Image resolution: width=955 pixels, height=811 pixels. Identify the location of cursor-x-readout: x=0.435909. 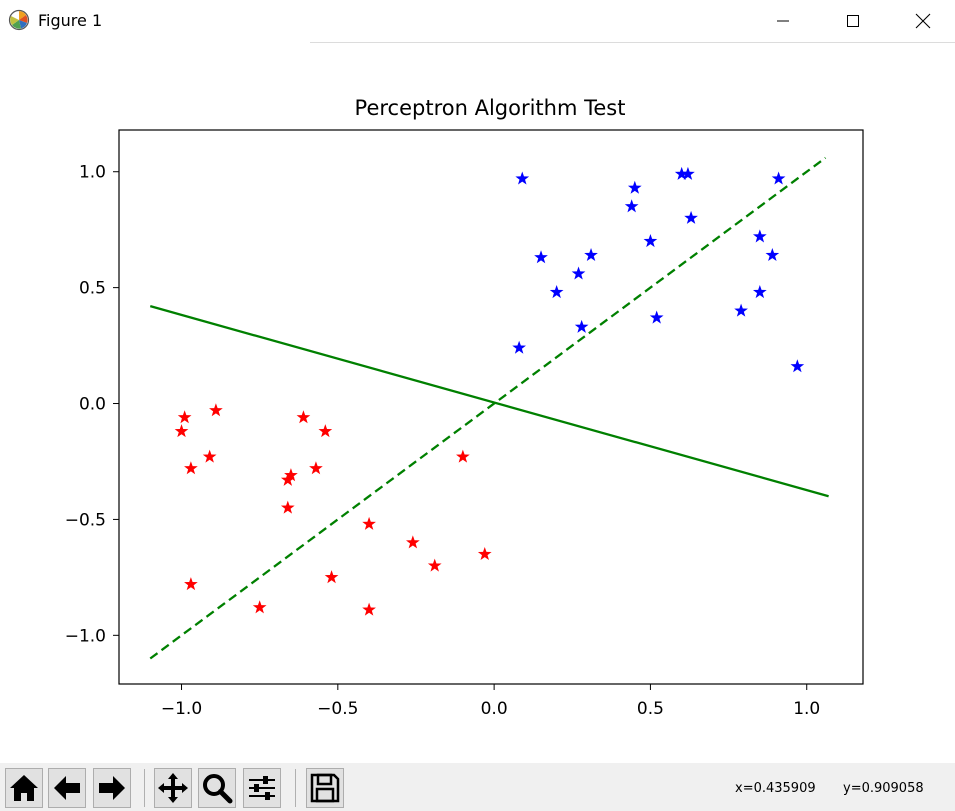
(775, 788).